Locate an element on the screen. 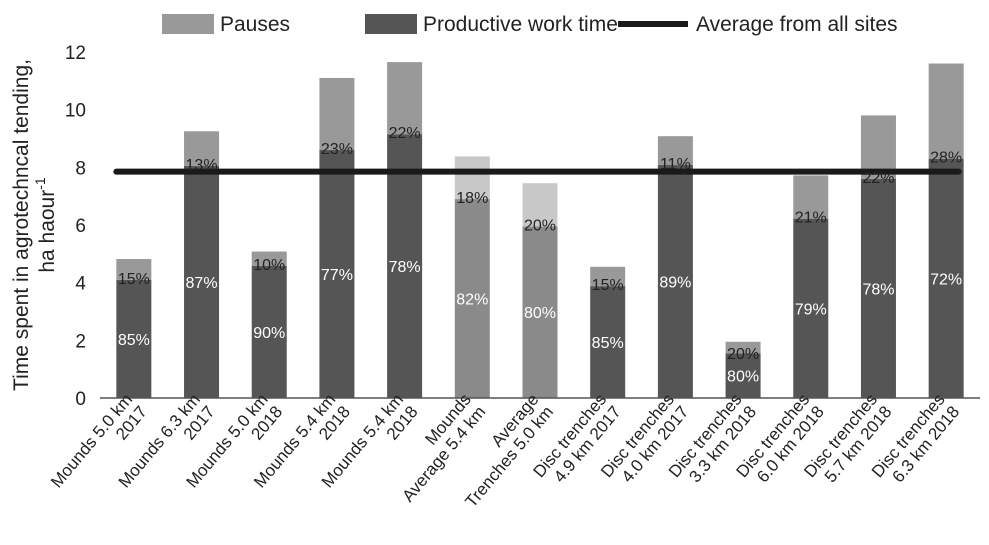  data-label-pauses-5: 18% is located at coordinates (472, 198).